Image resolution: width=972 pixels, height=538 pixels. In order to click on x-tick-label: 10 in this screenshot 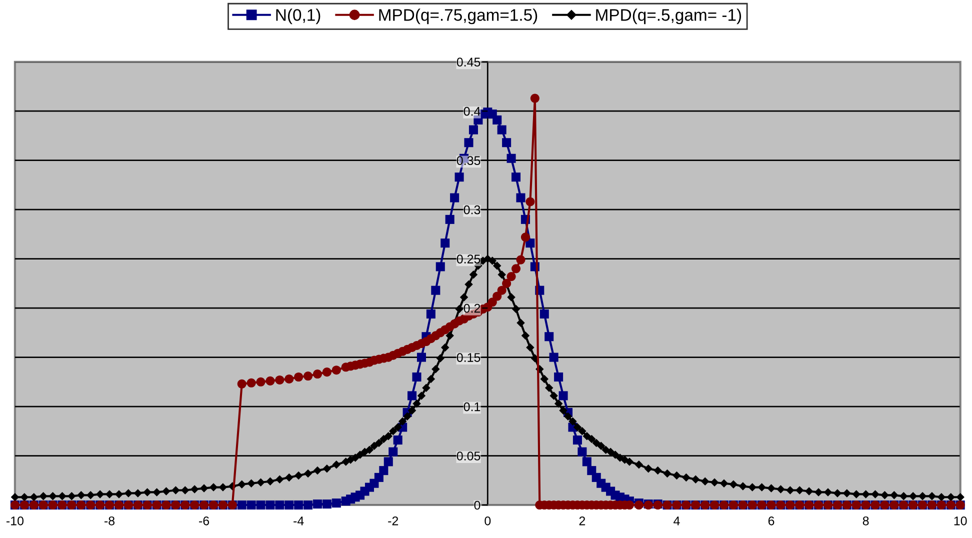, I will do `click(960, 521)`.